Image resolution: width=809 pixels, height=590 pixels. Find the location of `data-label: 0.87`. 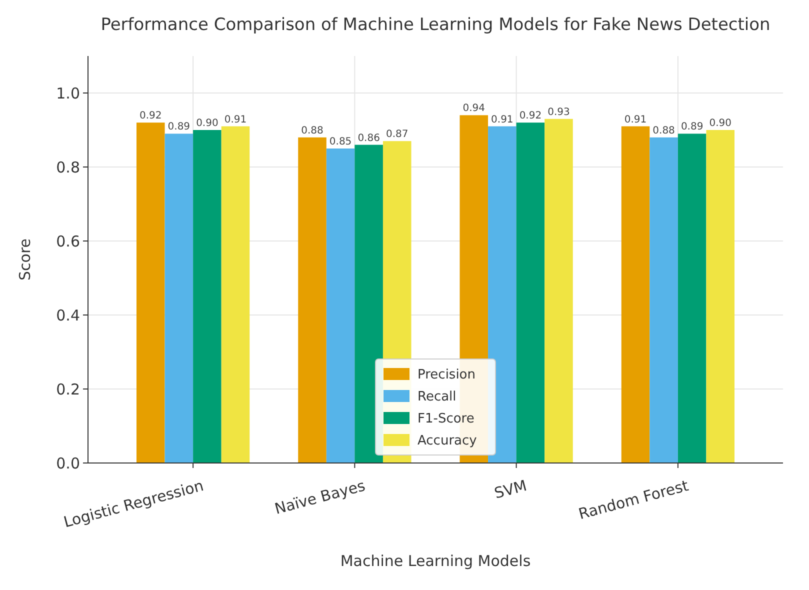

data-label: 0.87 is located at coordinates (397, 134).